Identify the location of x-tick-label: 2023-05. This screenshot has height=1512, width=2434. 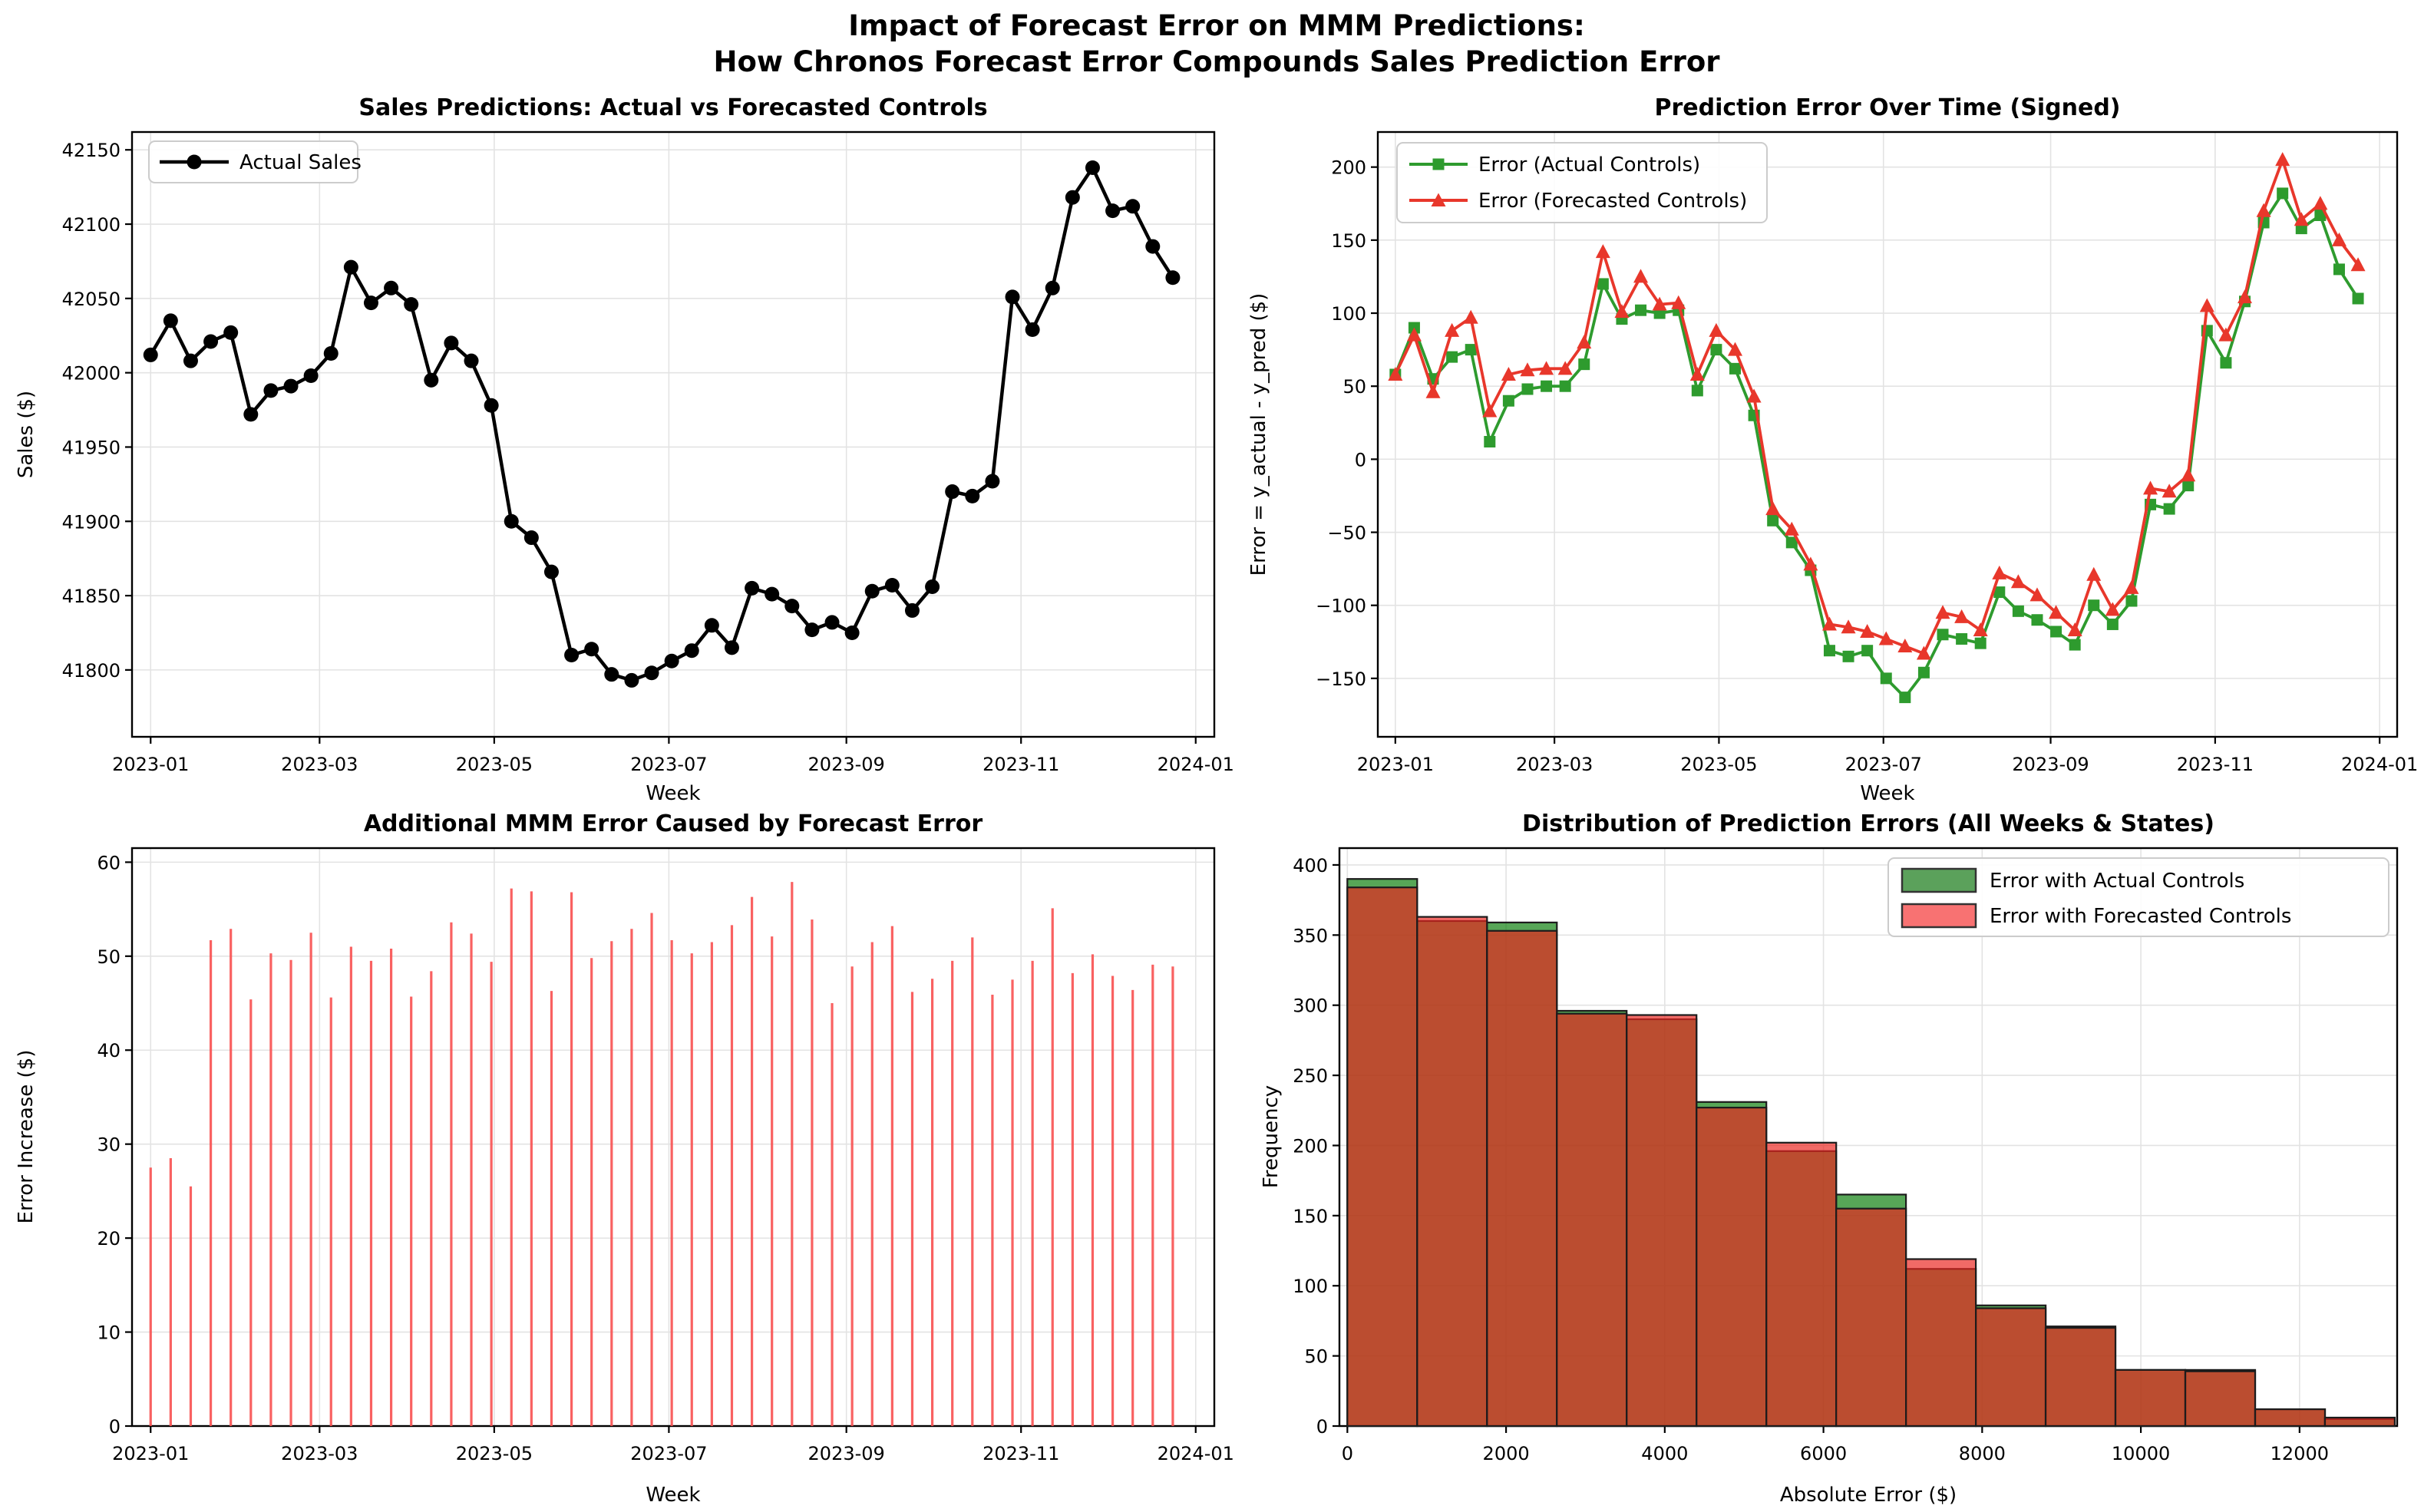
(1718, 765).